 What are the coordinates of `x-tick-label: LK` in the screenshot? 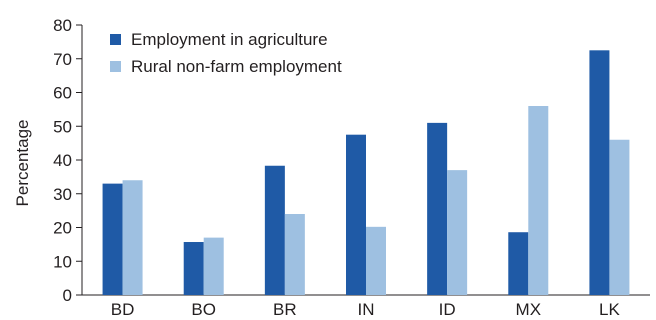 It's located at (609, 309).